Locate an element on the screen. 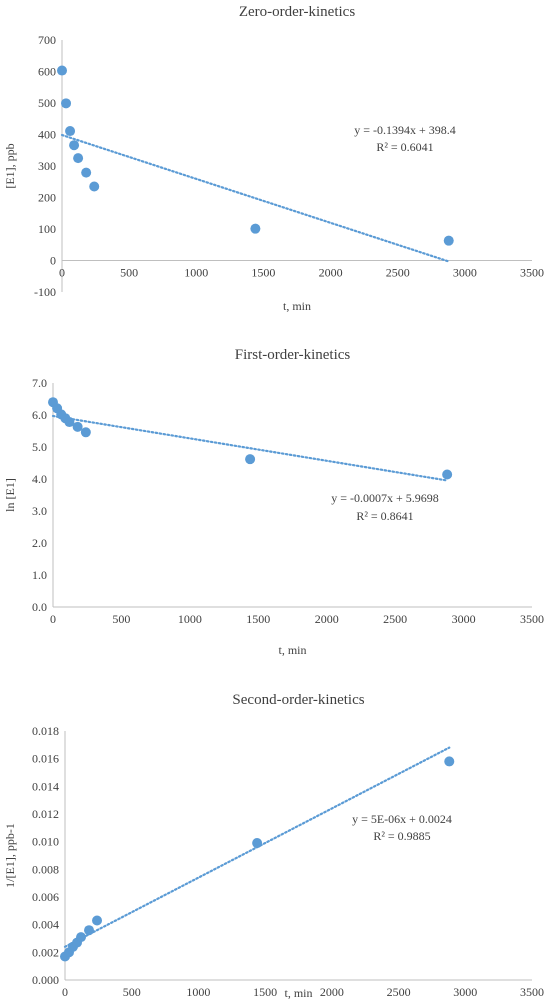 Image resolution: width=550 pixels, height=1004 pixels. y-tick-label: 0.006 is located at coordinates (45, 897).